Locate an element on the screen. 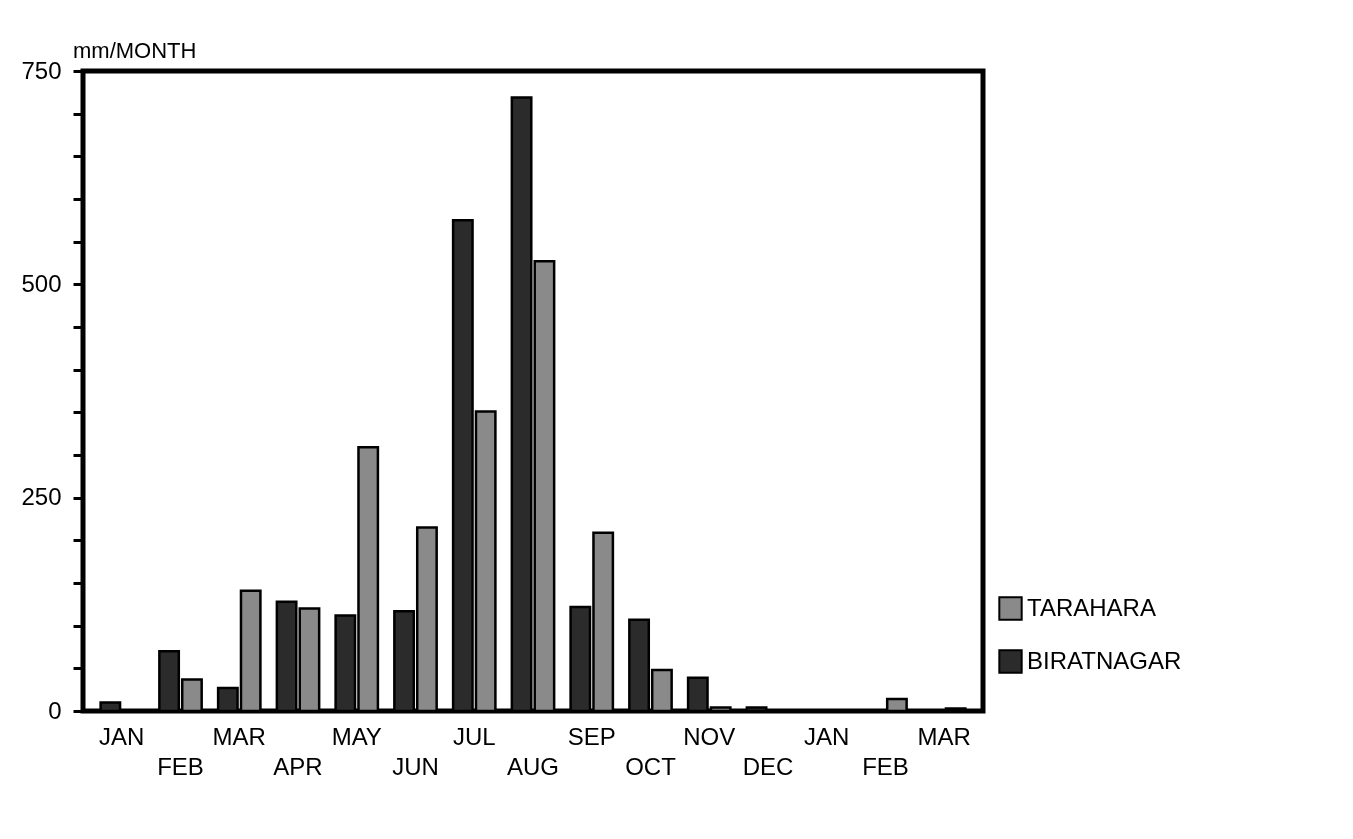 The height and width of the screenshot is (839, 1353). x-tick-label: NOV is located at coordinates (709, 736).